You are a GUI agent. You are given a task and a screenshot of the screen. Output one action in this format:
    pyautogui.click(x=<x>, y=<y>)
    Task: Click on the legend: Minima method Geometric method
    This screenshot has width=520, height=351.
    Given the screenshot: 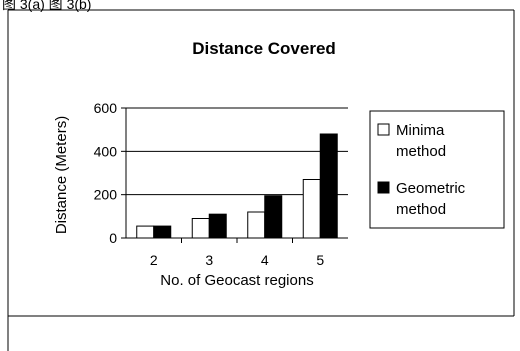 What is the action you would take?
    pyautogui.click(x=437, y=169)
    